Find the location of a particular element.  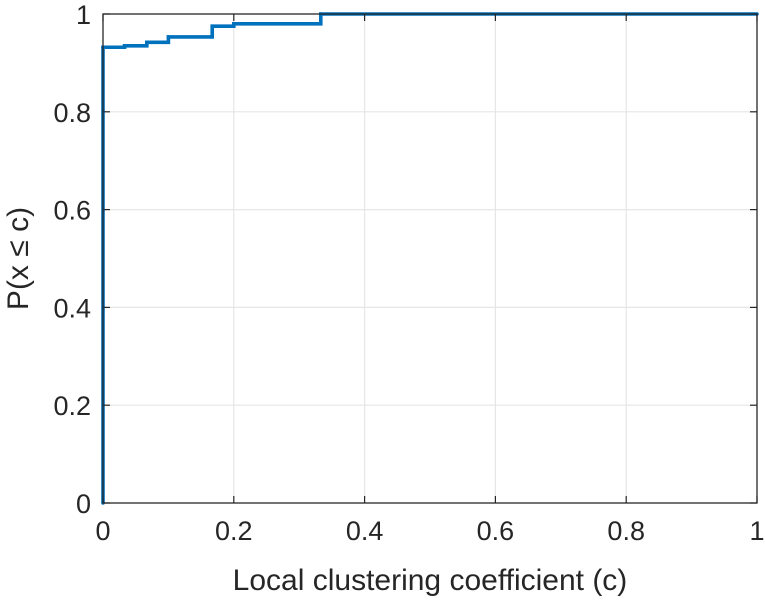

y-tick-label: 0.4 is located at coordinates (72, 308).